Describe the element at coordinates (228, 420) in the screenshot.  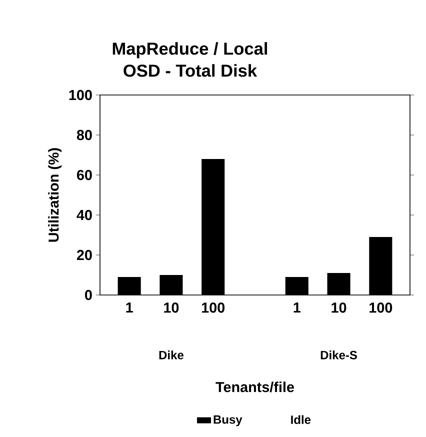
I see `legend-label: Busy` at that location.